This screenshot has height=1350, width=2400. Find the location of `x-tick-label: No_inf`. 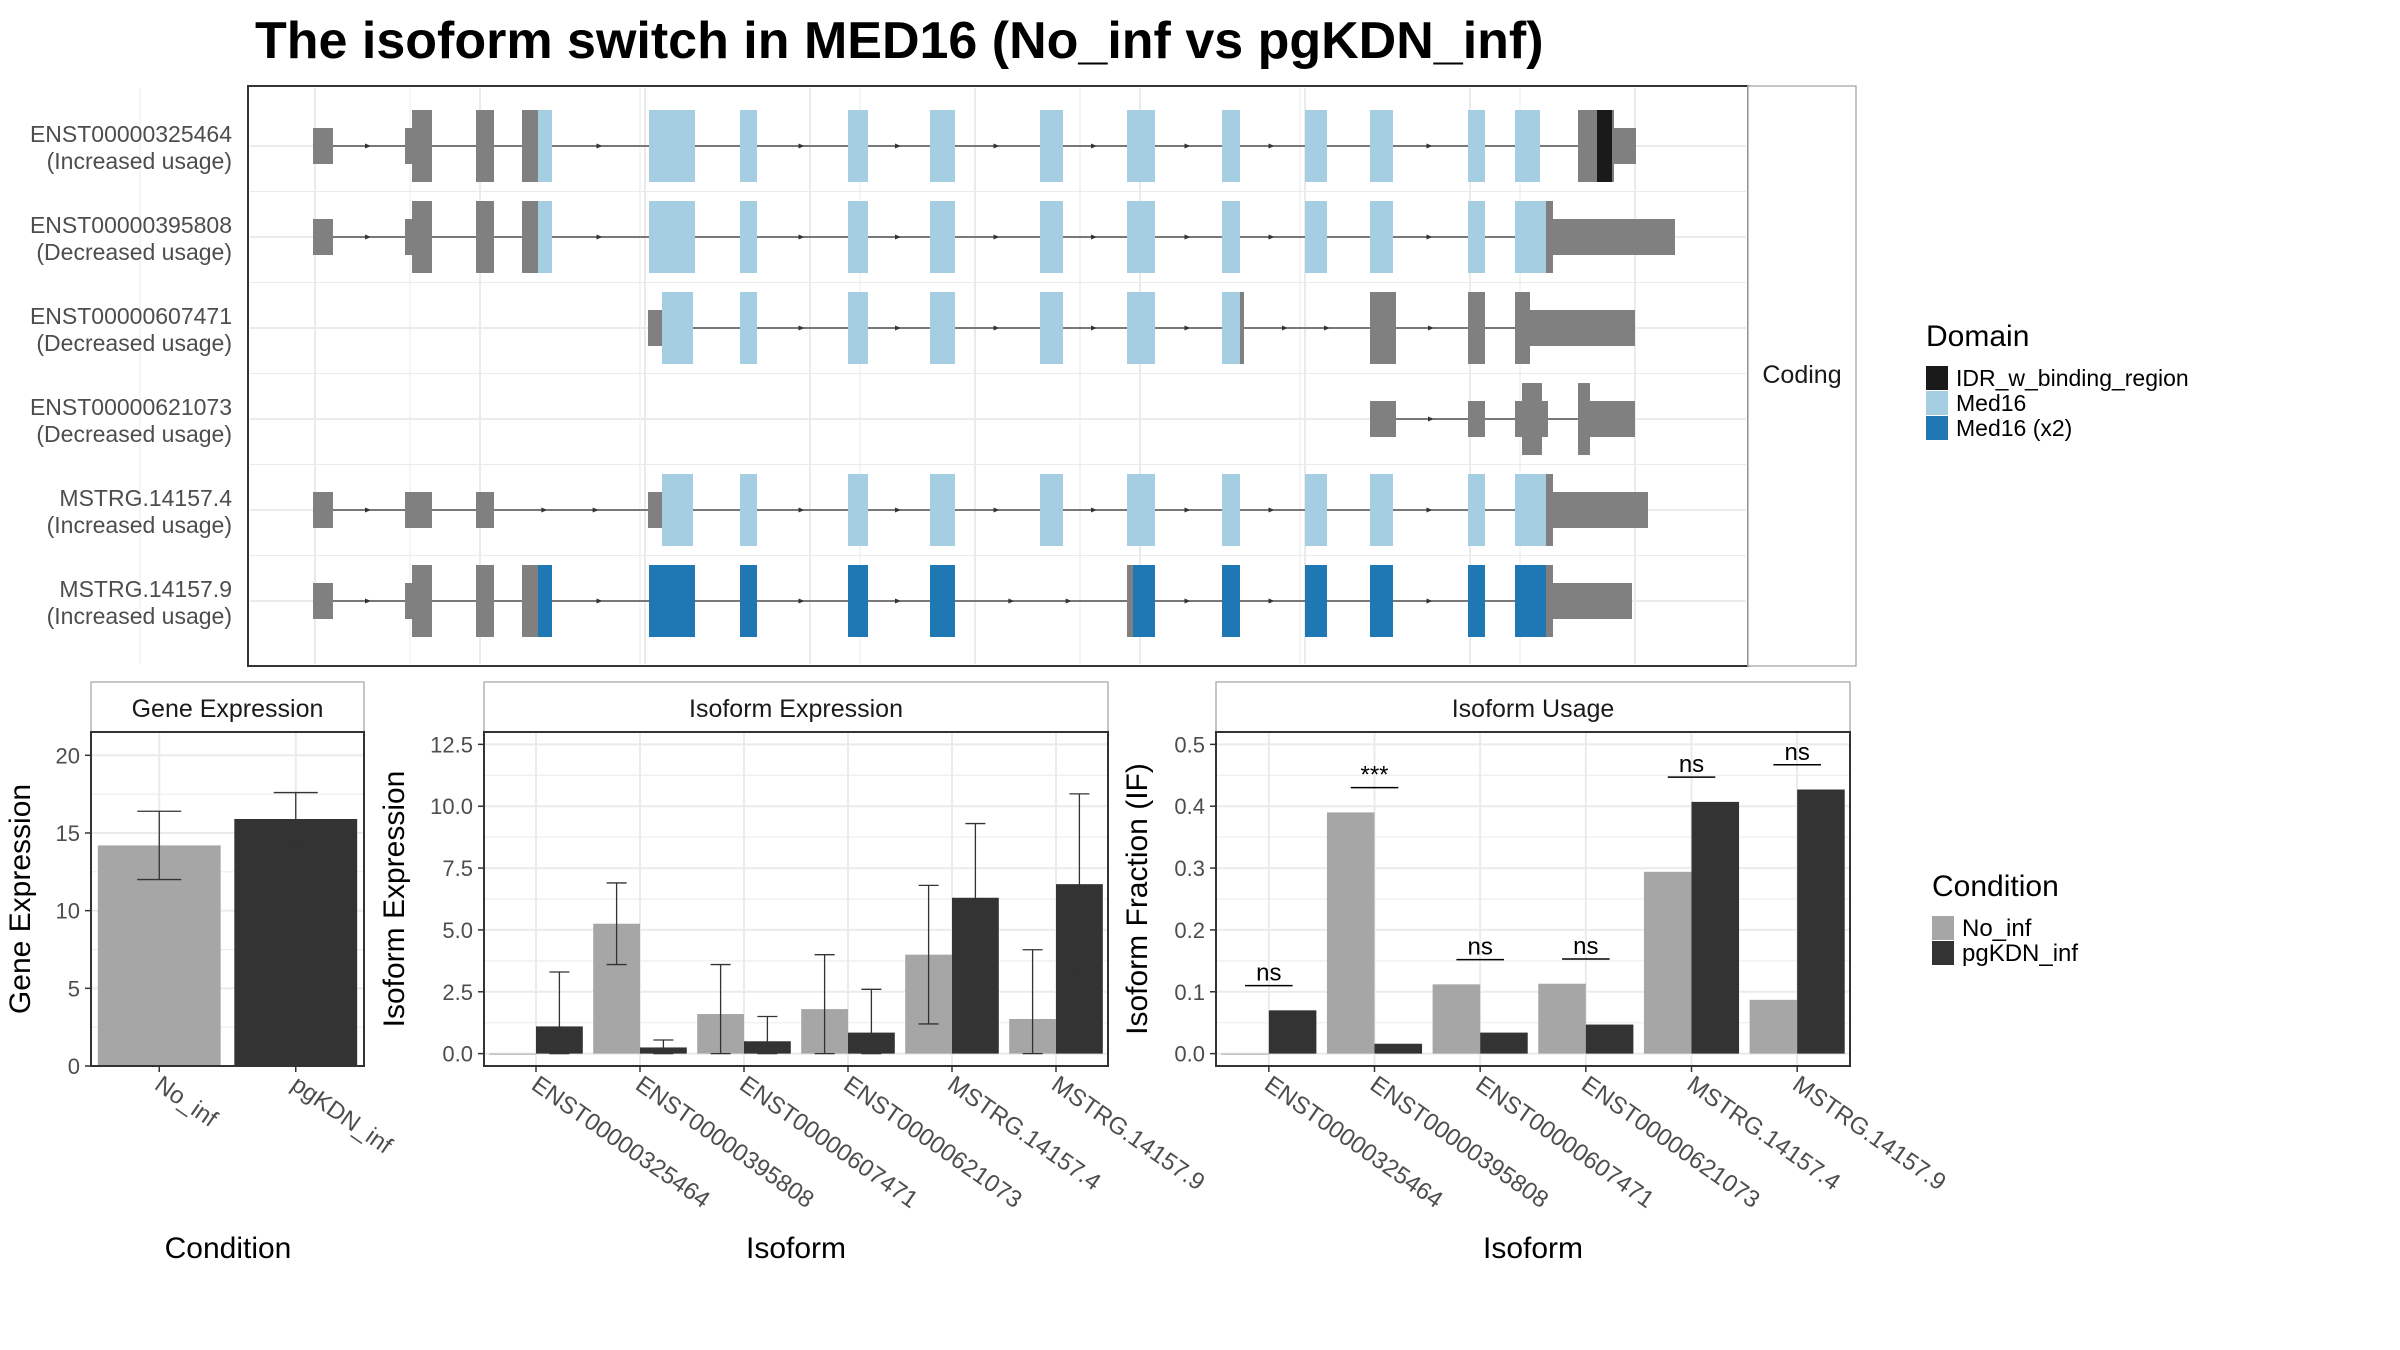

x-tick-label: No_inf is located at coordinates (186, 1102).